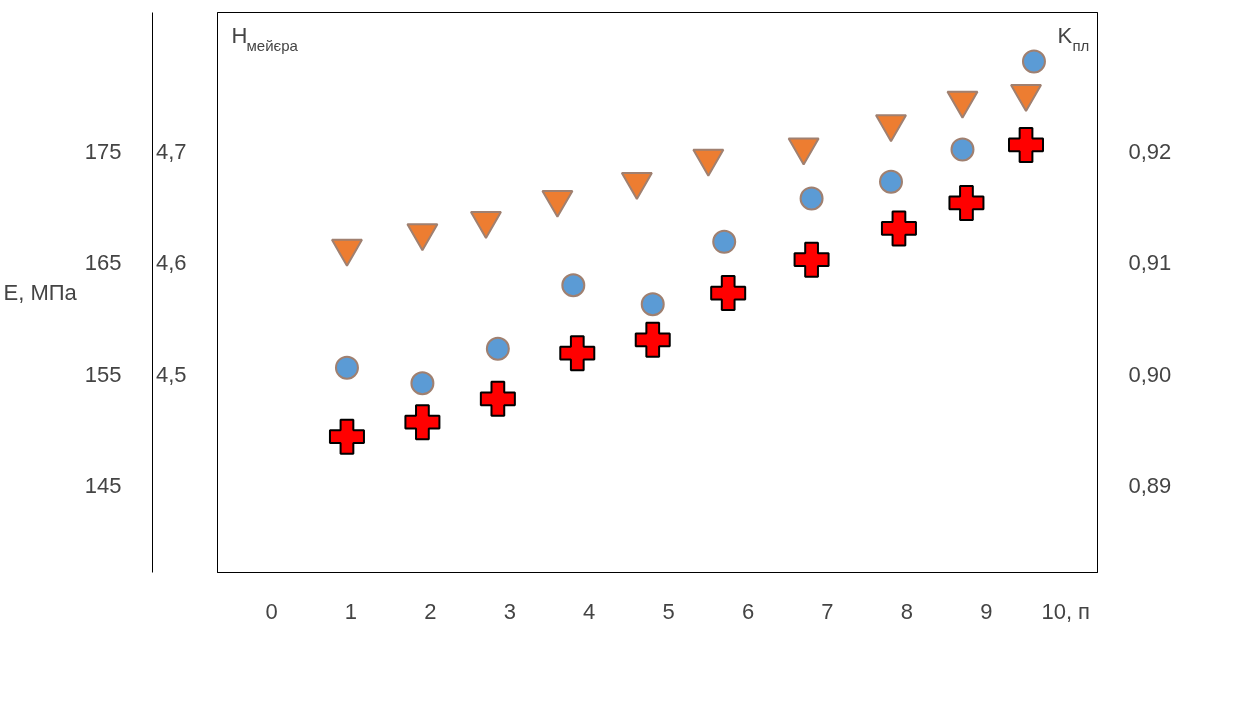 The height and width of the screenshot is (702, 1241). I want to click on y3-tick-label: 0,92, so click(1150, 152).